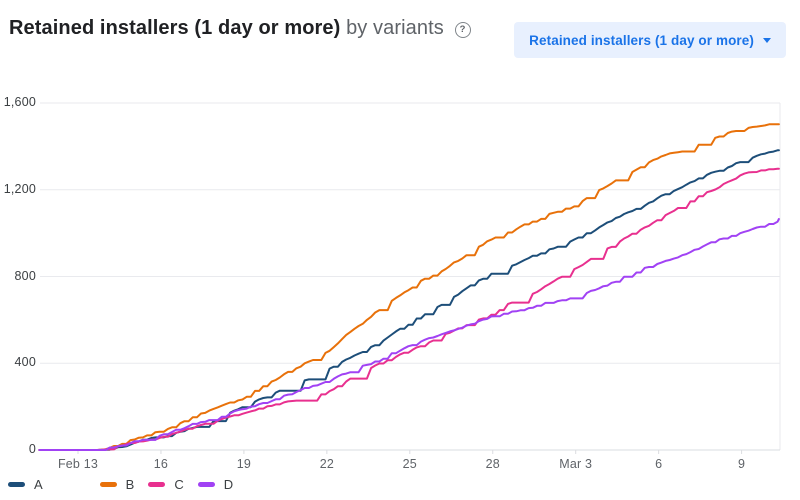  What do you see at coordinates (25, 275) in the screenshot?
I see `y-axis-label: 800` at bounding box center [25, 275].